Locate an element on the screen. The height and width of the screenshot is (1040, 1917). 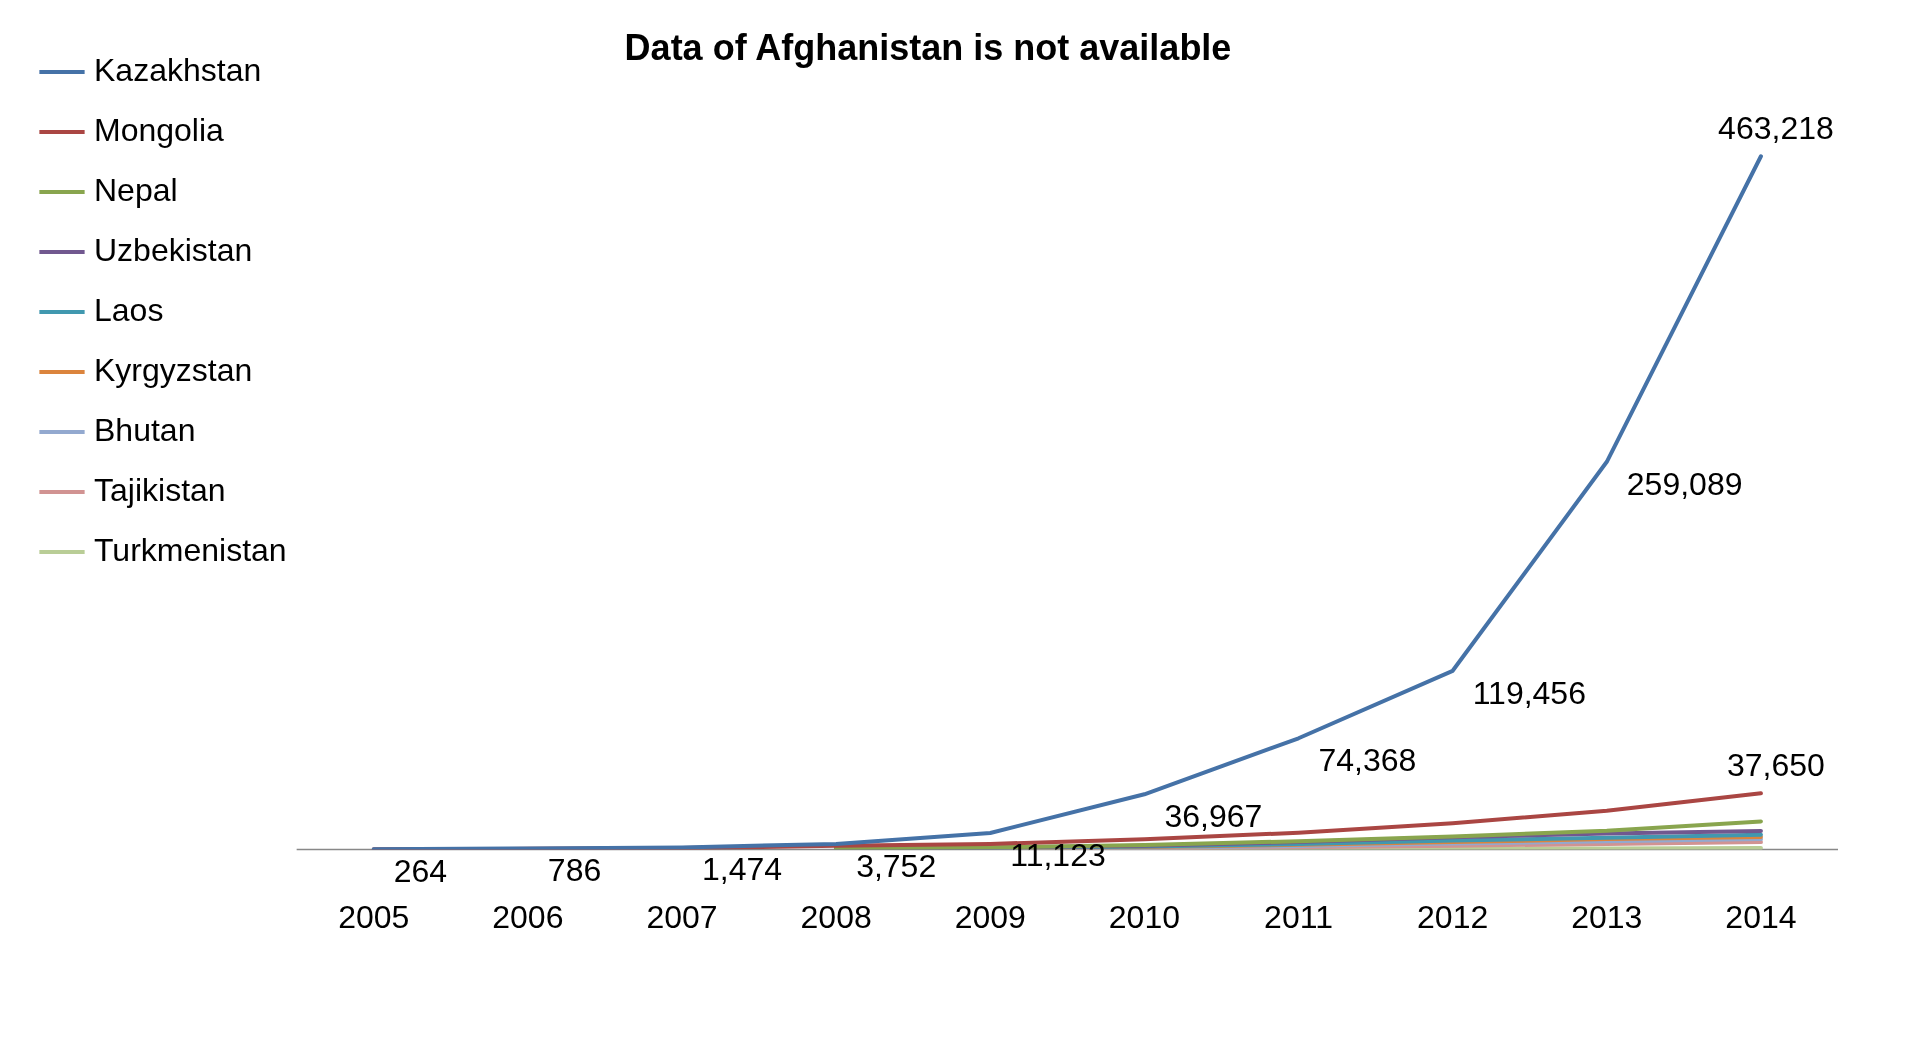
data-label: 786 is located at coordinates (574, 870).